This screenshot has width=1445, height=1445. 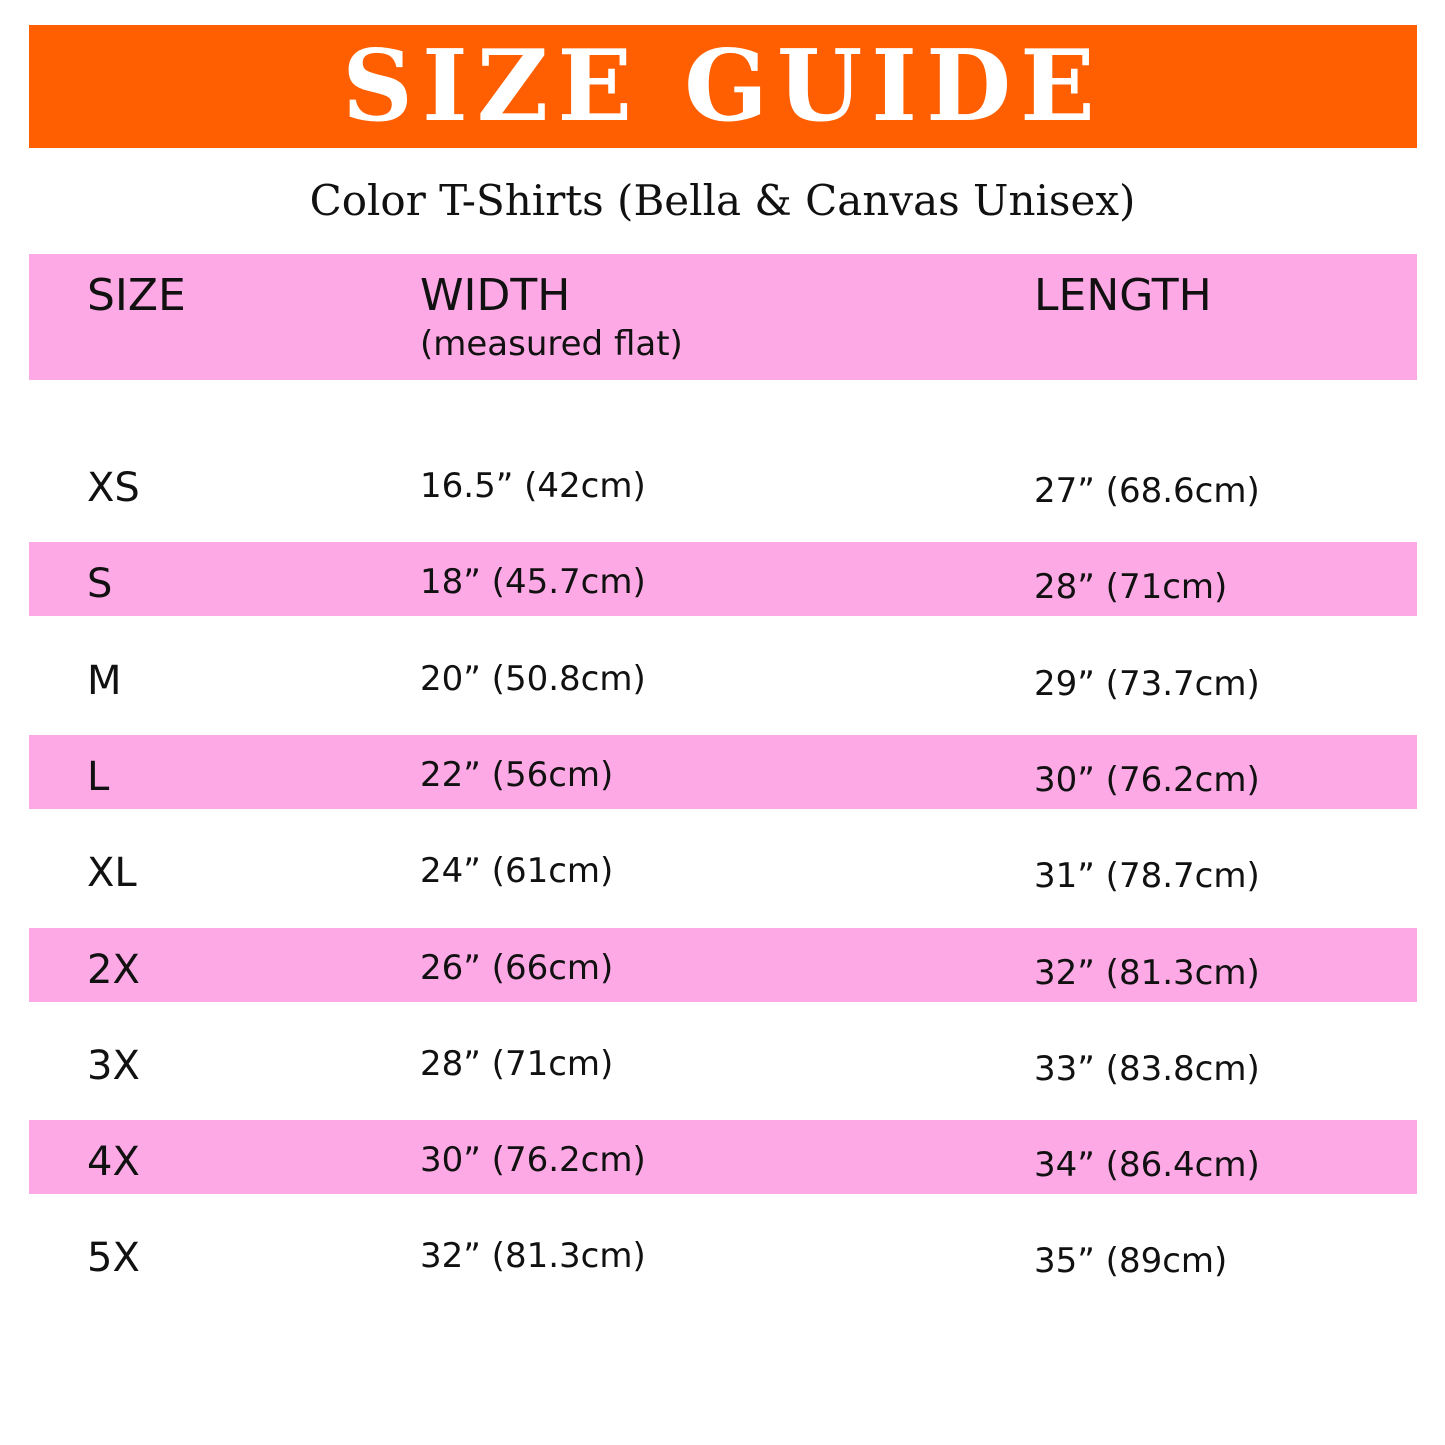 What do you see at coordinates (517, 1063) in the screenshot?
I see `cell-width: 28” (71cm)` at bounding box center [517, 1063].